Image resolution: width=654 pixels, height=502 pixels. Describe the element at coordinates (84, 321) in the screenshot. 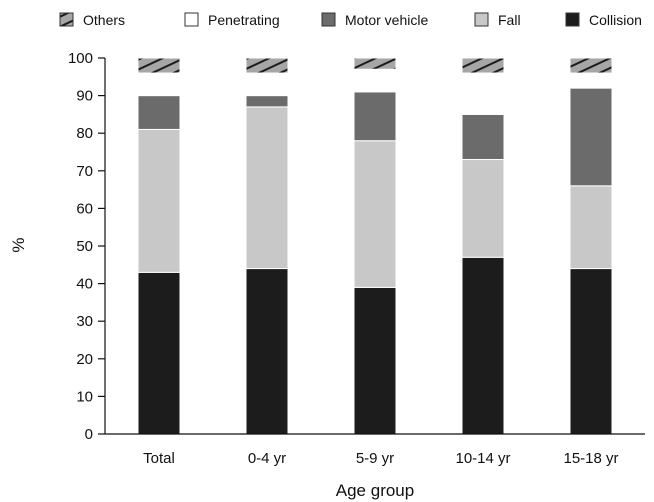

I see `y-tick-label: 30` at that location.